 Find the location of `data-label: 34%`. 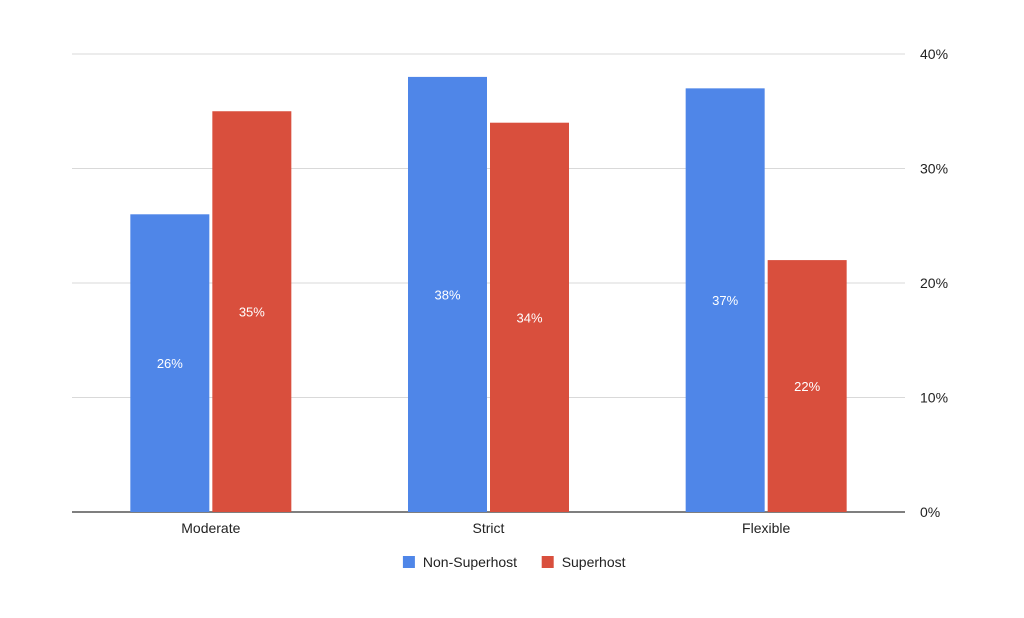

data-label: 34% is located at coordinates (529, 317).